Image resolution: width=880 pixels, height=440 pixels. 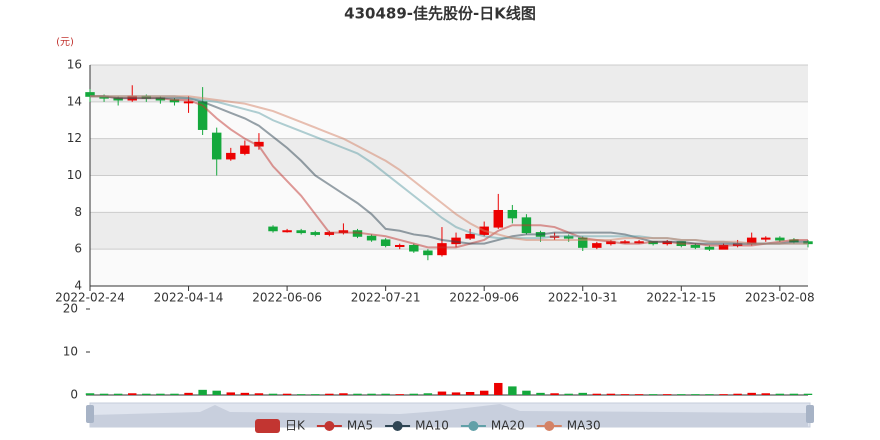 I want to click on chart-title: 430489-佳先股份-日K线图, so click(x=440, y=14).